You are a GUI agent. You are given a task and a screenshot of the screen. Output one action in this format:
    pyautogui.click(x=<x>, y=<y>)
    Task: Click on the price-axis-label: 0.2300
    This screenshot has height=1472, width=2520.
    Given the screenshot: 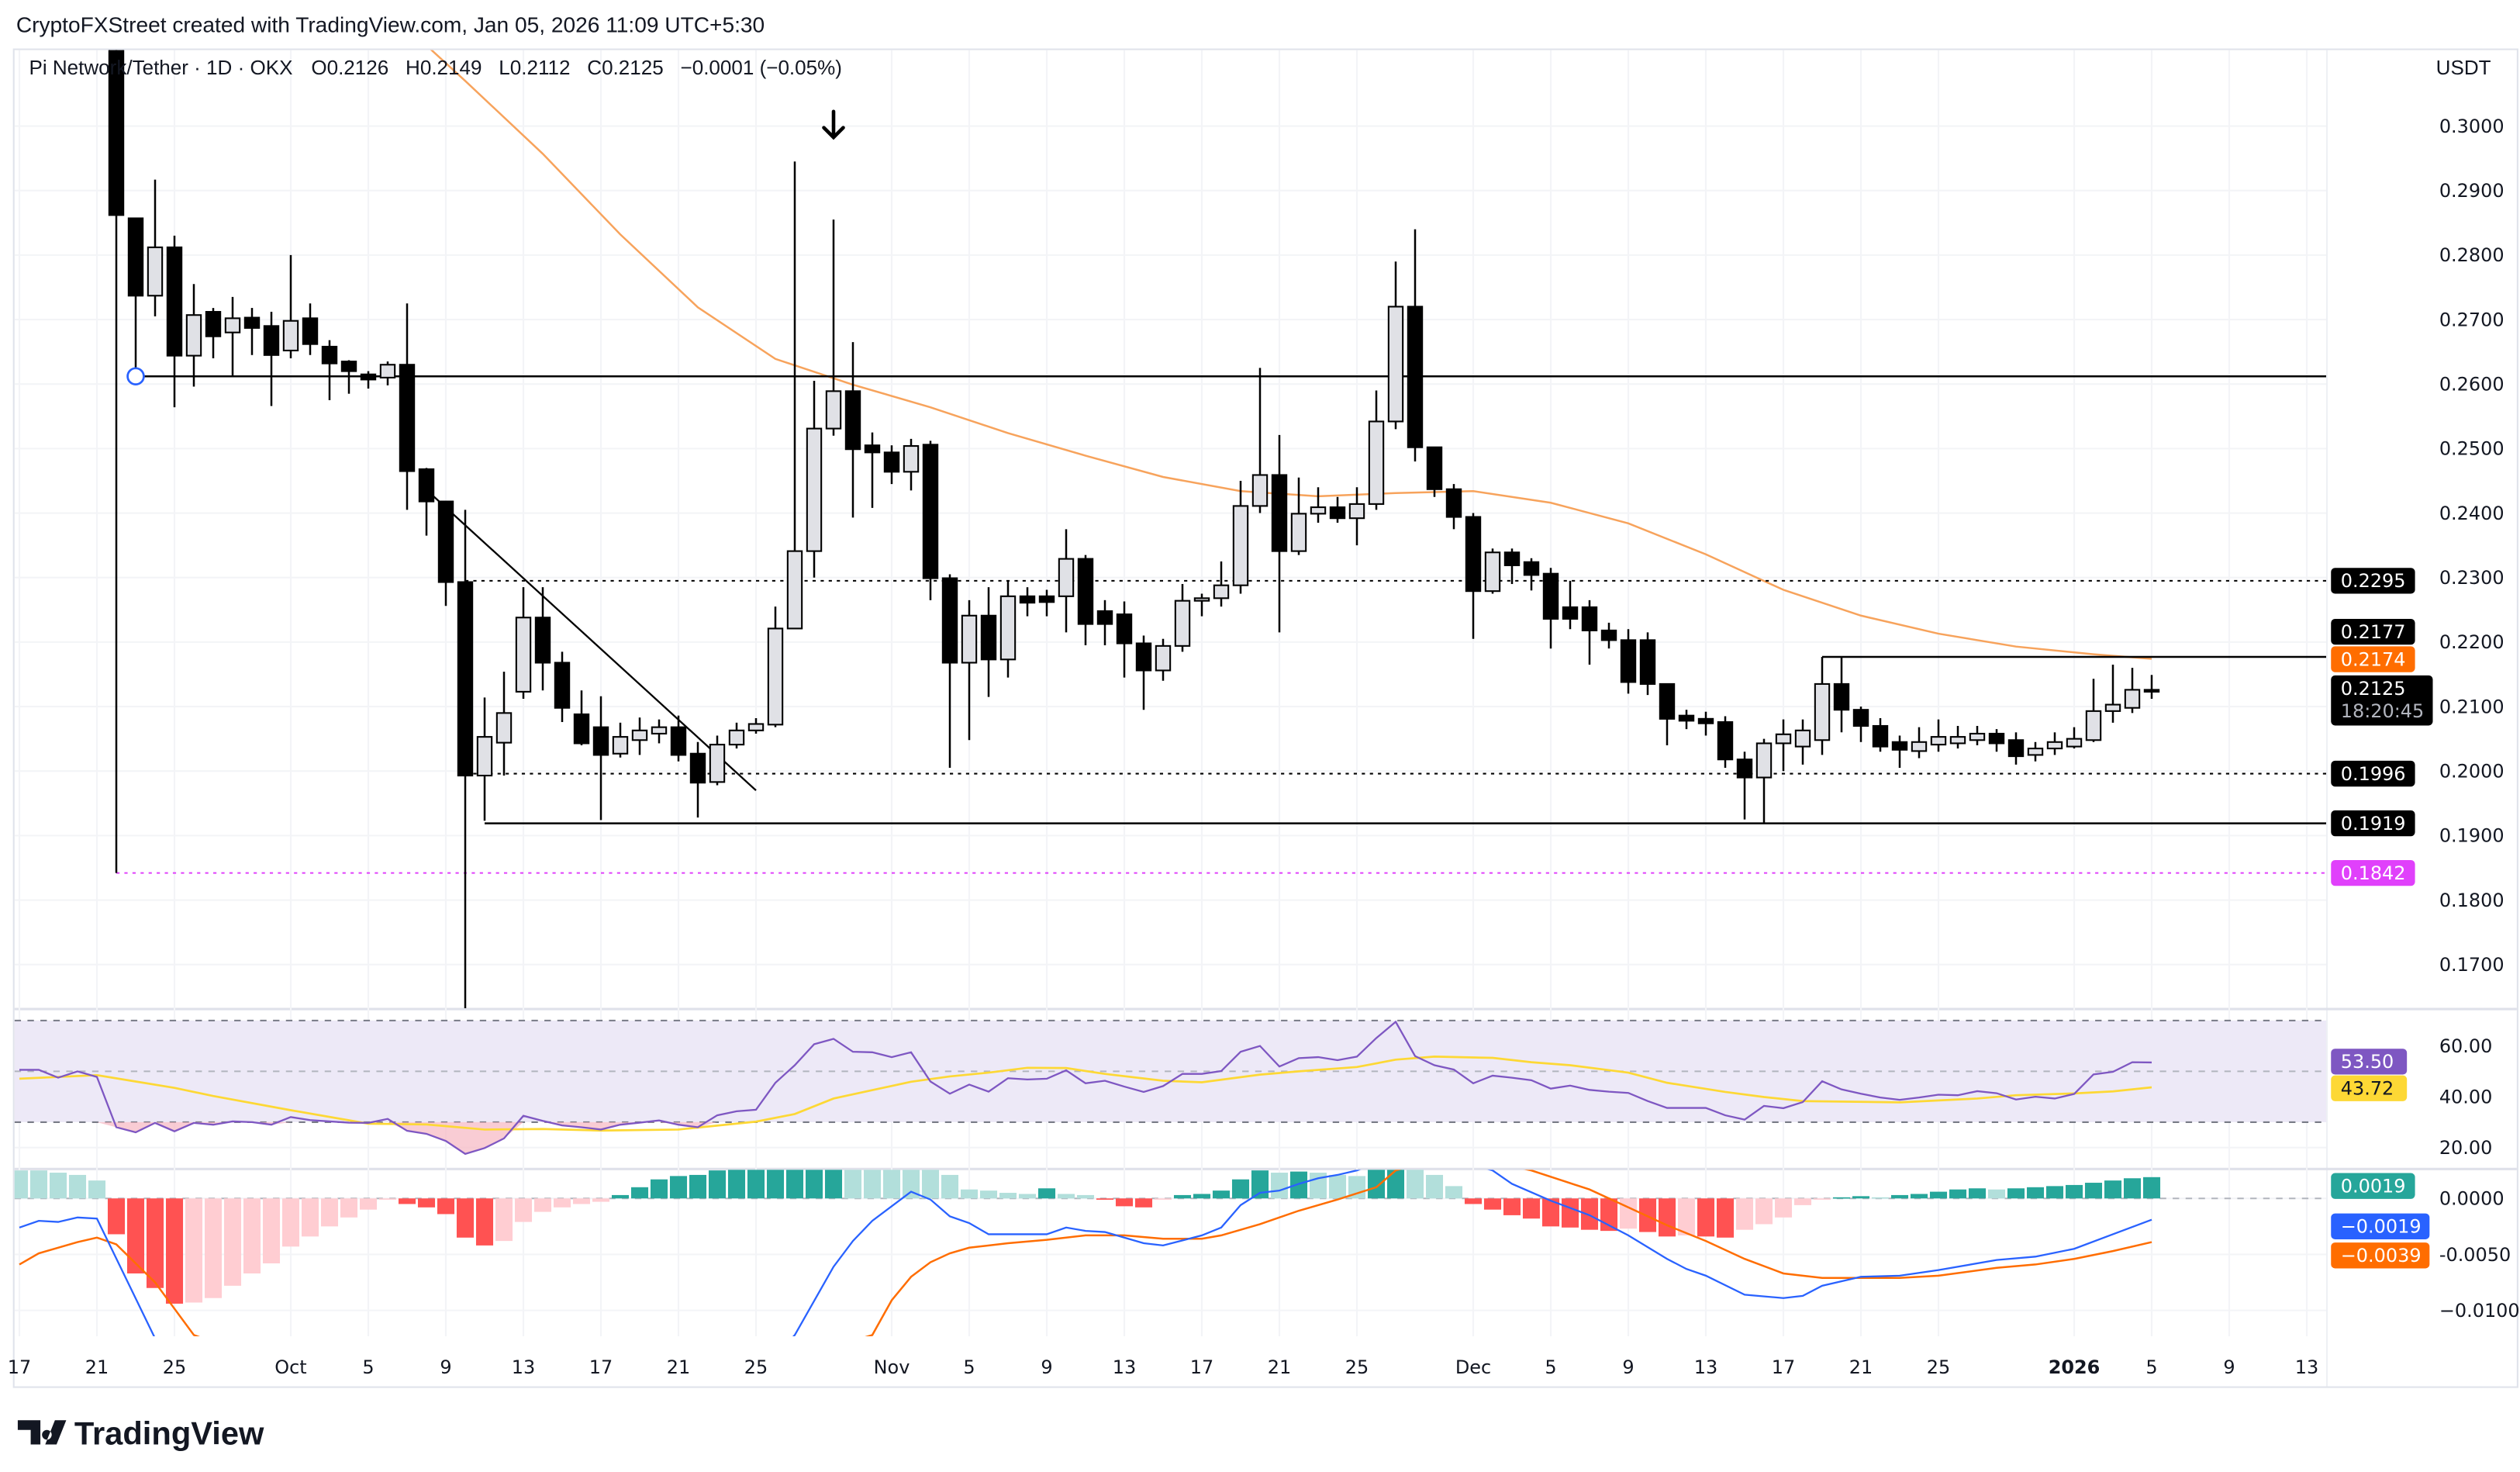 What is the action you would take?
    pyautogui.click(x=2471, y=578)
    